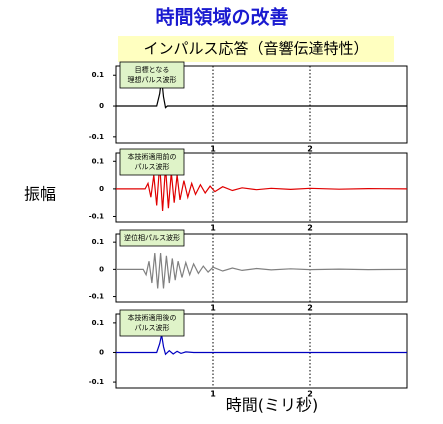 The image size is (443, 424). I want to click on subtitle-box, so click(256, 49).